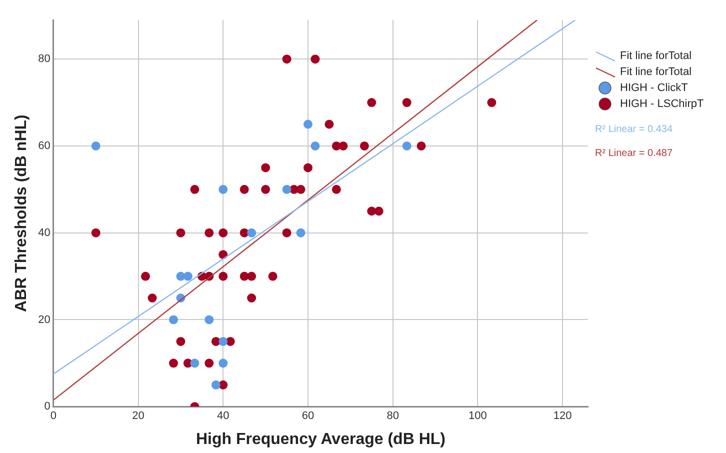  Describe the element at coordinates (44, 232) in the screenshot. I see `y-tick-label: 40` at that location.